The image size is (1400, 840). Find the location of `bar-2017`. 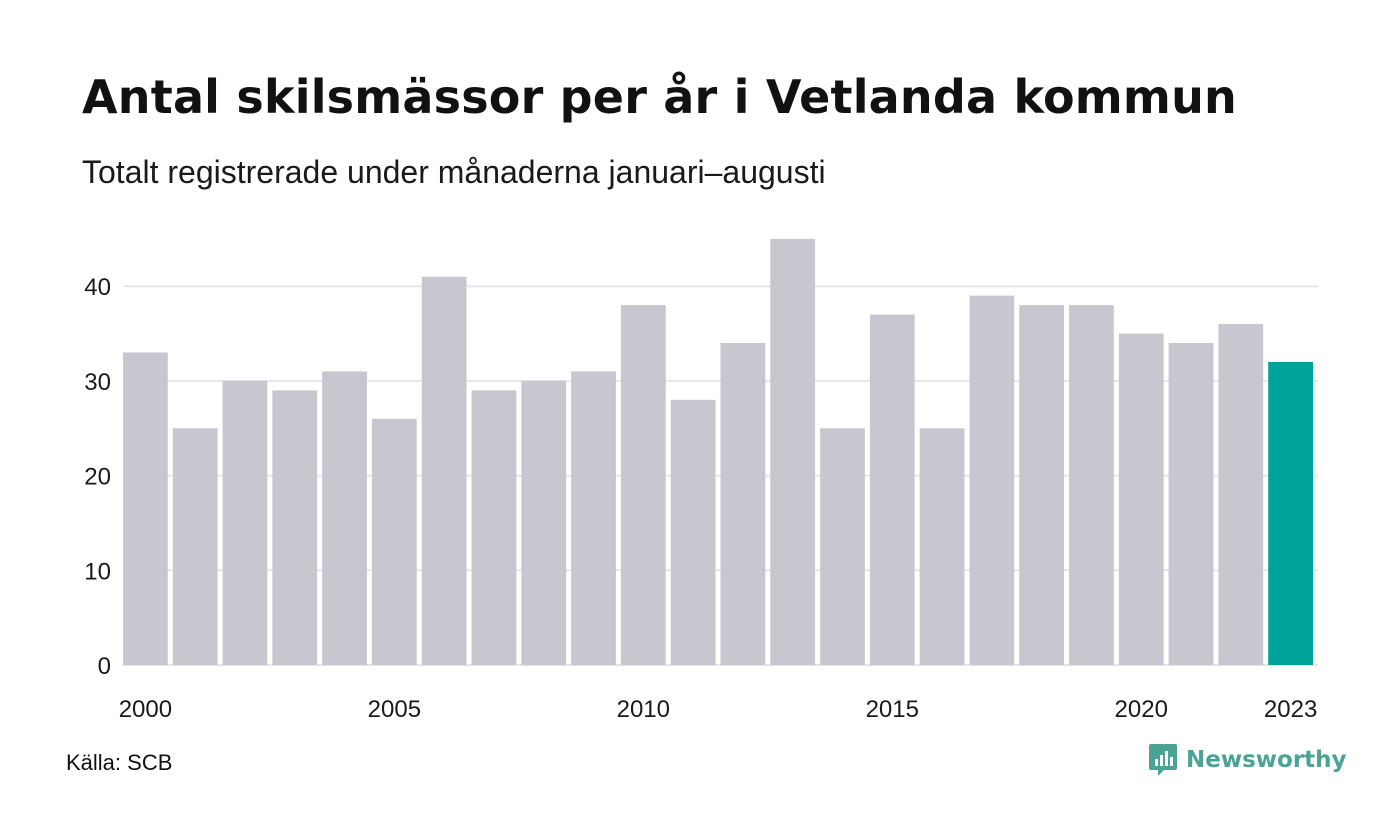

bar-2017 is located at coordinates (992, 480).